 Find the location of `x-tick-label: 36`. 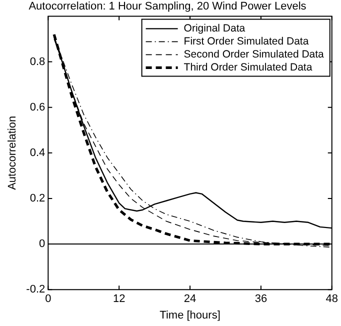

x-tick-label: 36 is located at coordinates (261, 299).